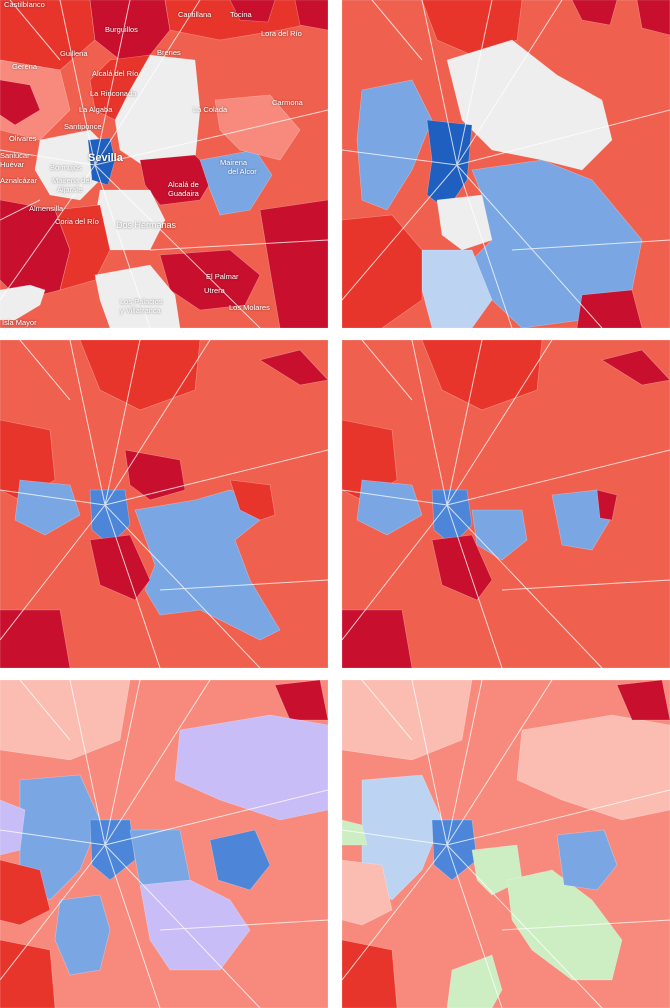  I want to click on place-label: Alcalá del Río, so click(115, 73).